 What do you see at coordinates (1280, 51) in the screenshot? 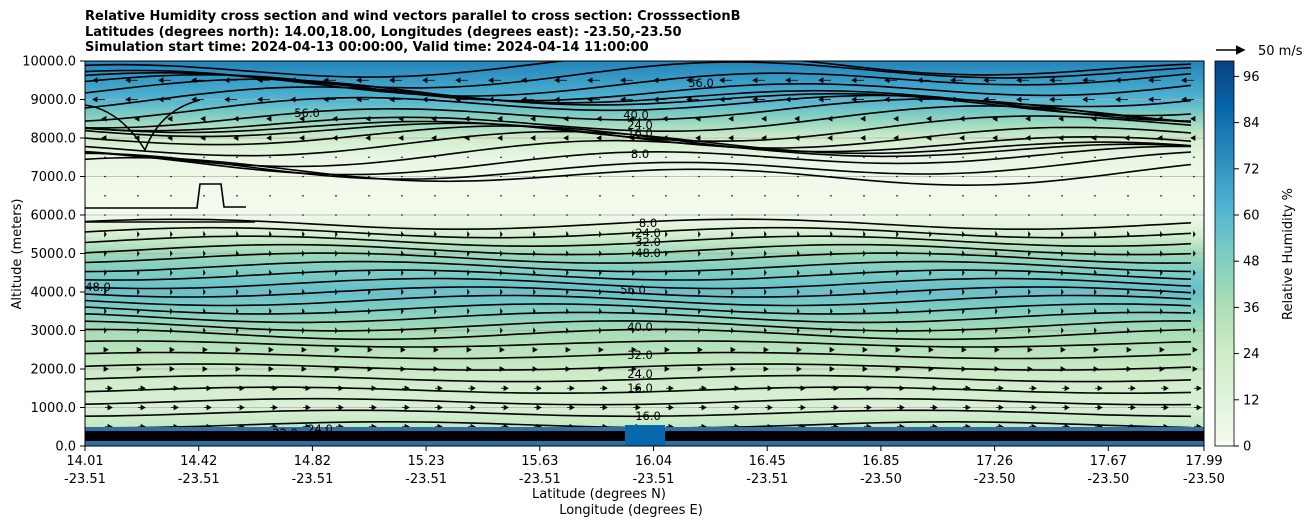
I see `quiver-key-label: 50 m/s` at bounding box center [1280, 51].